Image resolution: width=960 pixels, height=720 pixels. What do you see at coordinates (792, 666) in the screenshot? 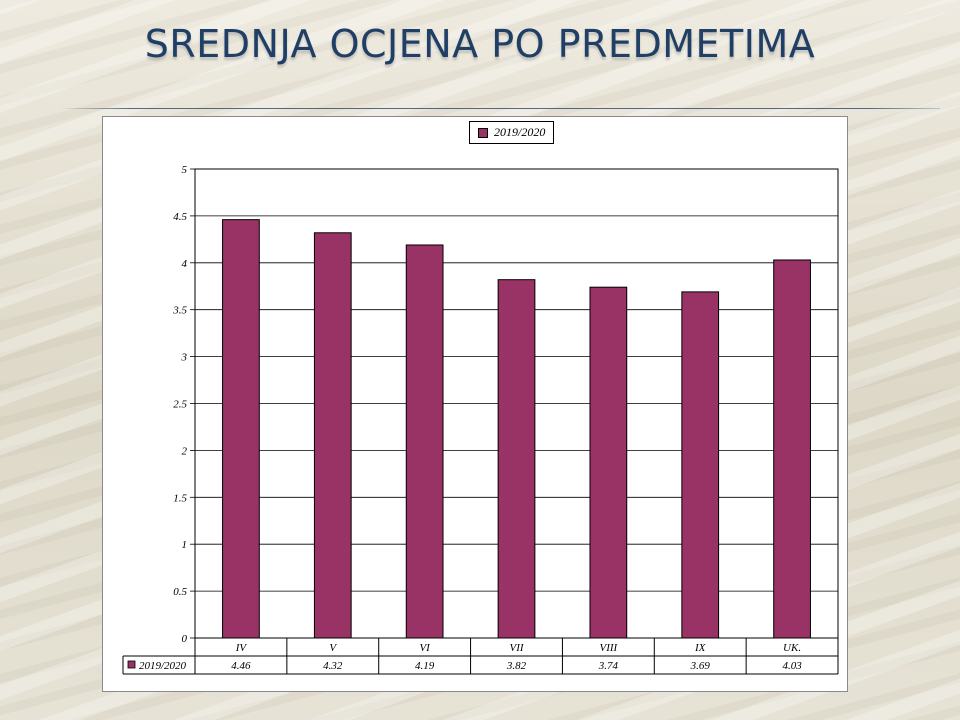
I see `data-table-value: 4.03` at bounding box center [792, 666].